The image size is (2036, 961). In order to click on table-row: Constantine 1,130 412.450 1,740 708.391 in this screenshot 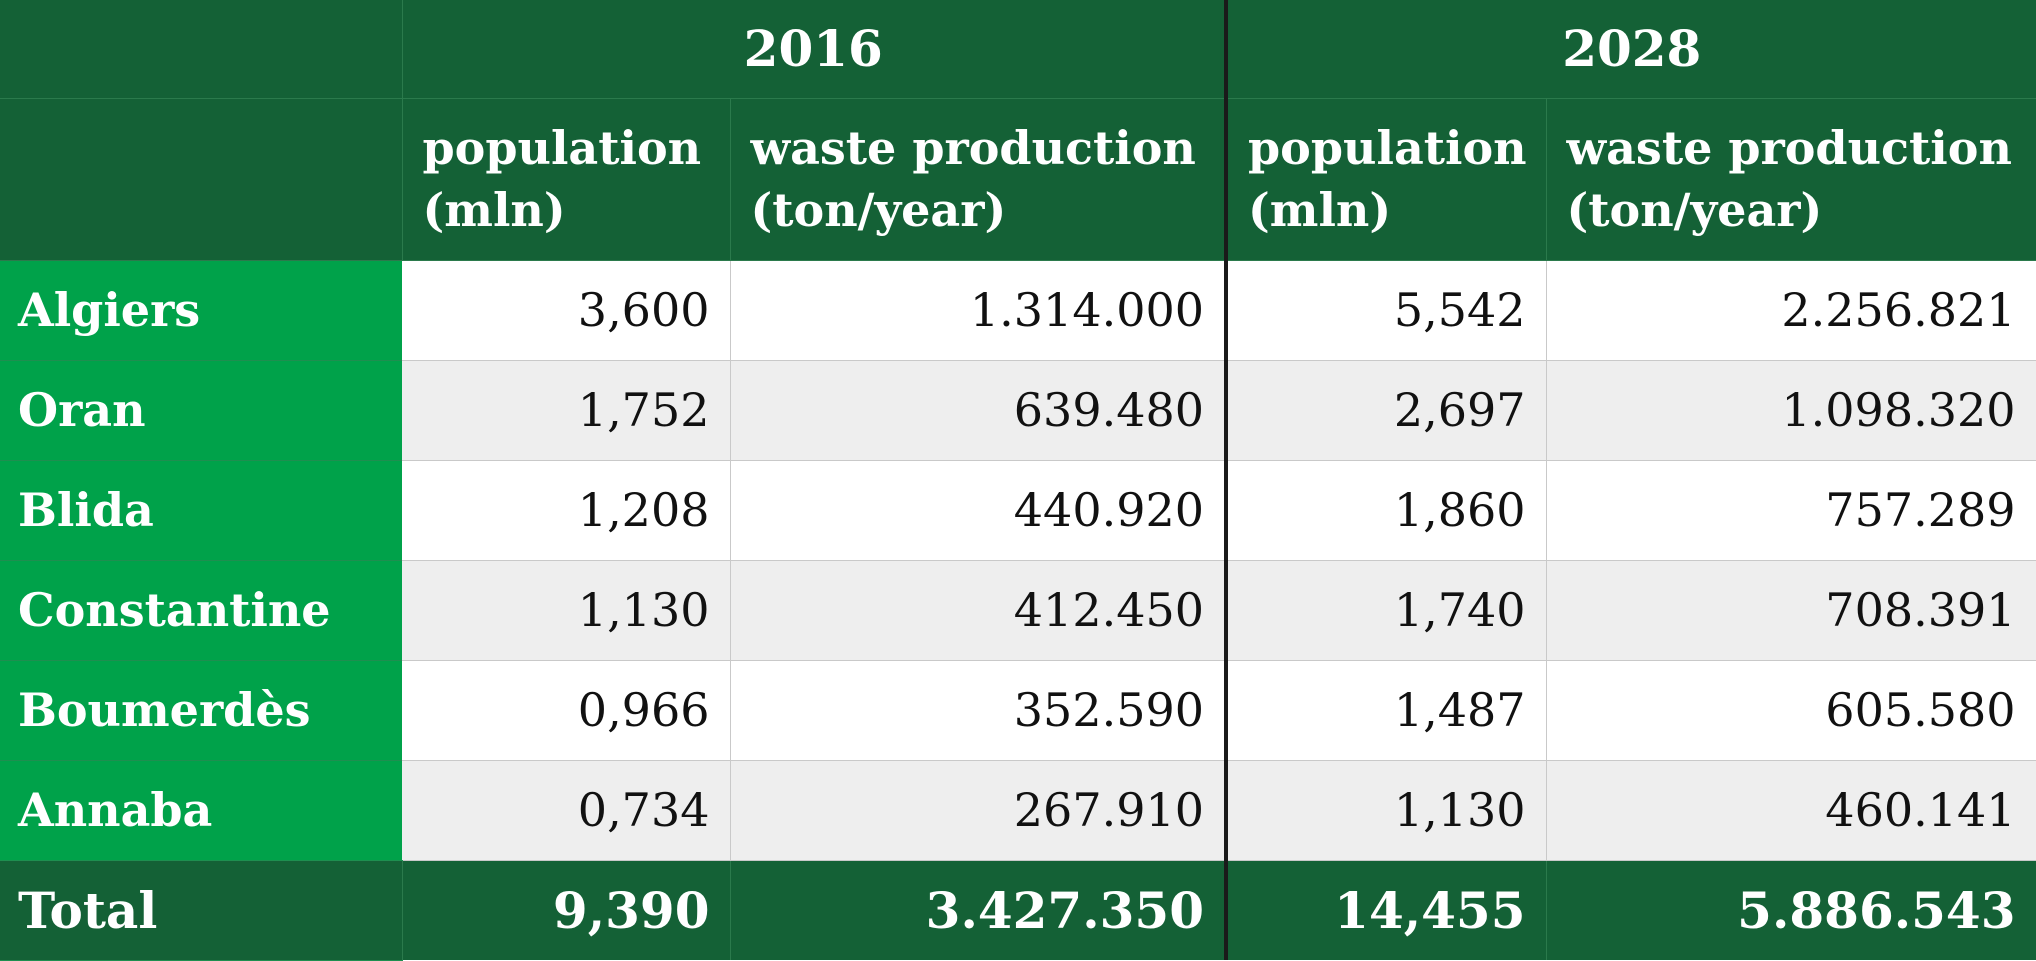, I will do `click(1018, 610)`.